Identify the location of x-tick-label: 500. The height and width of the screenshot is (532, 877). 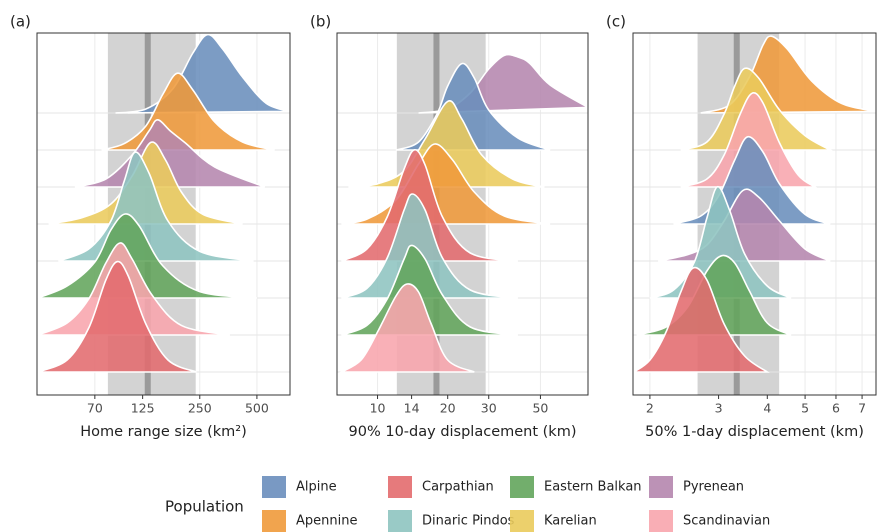
(257, 408).